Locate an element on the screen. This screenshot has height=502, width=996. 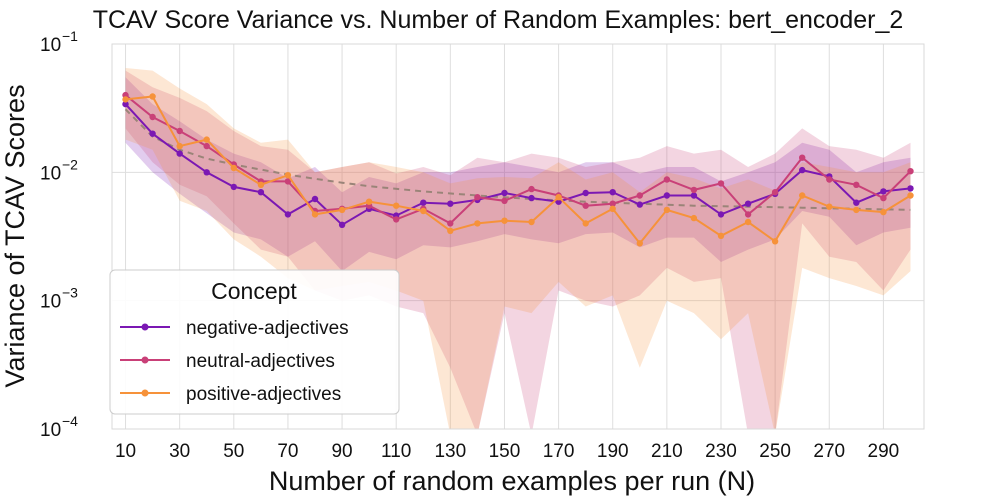
legend-item-positive-adjectives: positive-adjectives is located at coordinates (230, 394).